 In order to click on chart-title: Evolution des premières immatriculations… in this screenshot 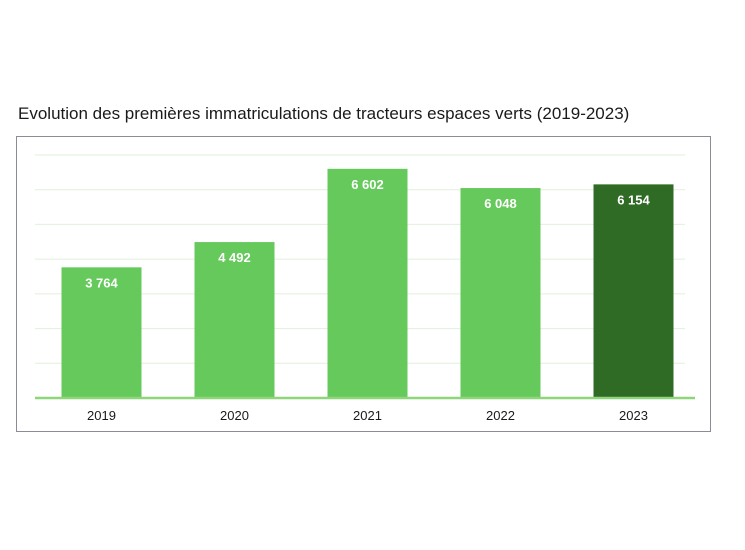, I will do `click(324, 113)`.